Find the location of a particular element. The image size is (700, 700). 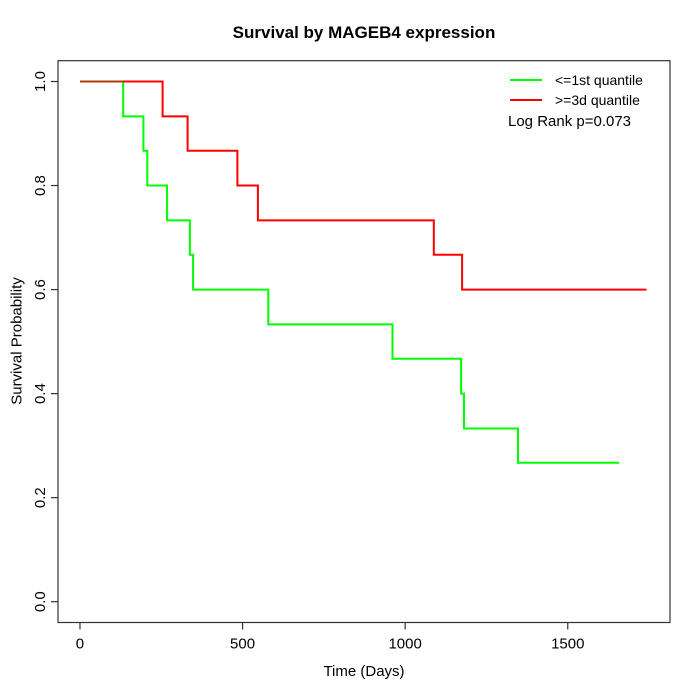

legend-label-low-expression: <=1st quantile is located at coordinates (599, 80).